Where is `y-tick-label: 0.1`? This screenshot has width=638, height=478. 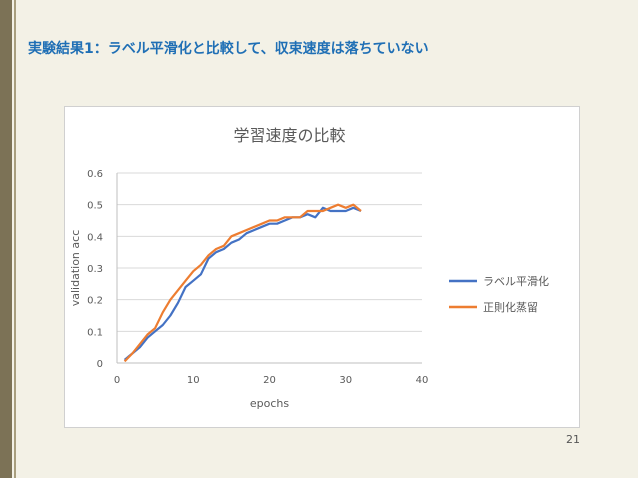
y-tick-label: 0.1 is located at coordinates (95, 332).